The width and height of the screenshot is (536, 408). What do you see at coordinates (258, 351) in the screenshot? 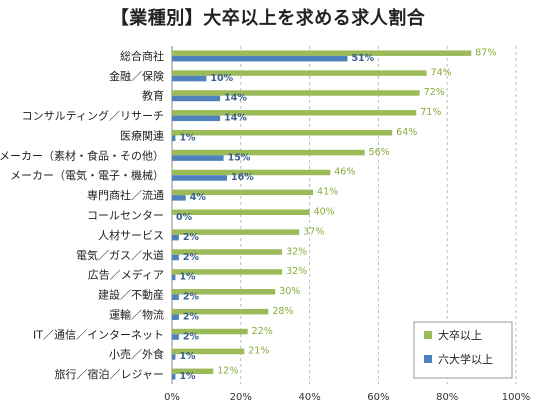
I see `data-label: 21%` at bounding box center [258, 351].